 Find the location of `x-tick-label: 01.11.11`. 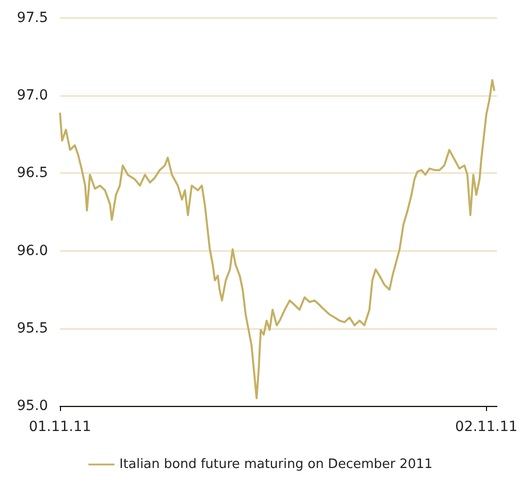

x-tick-label: 01.11.11 is located at coordinates (60, 427).